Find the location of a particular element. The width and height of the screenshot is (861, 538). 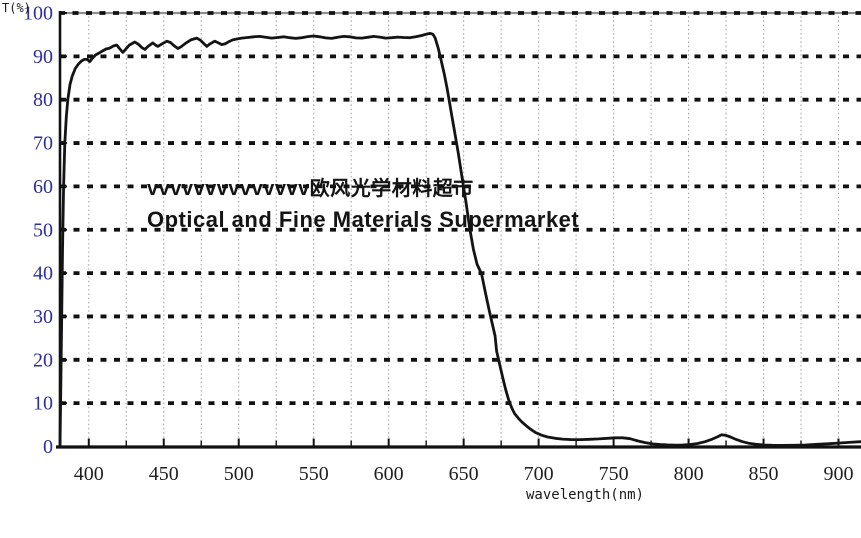

y-tick-label: 100 is located at coordinates (38, 14).